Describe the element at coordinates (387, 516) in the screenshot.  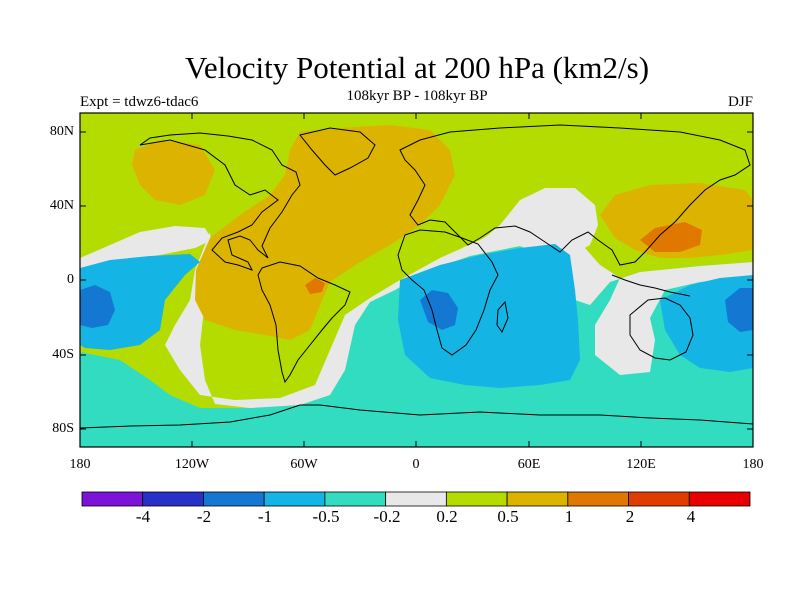
I see `colorbar-label: -0.2` at that location.